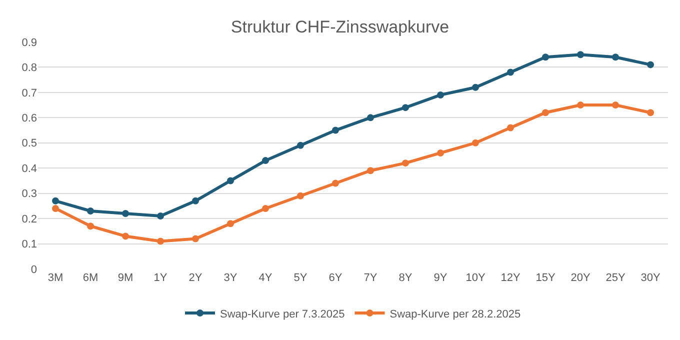 Image resolution: width=680 pixels, height=340 pixels. I want to click on x-tick-label: 3M, so click(56, 278).